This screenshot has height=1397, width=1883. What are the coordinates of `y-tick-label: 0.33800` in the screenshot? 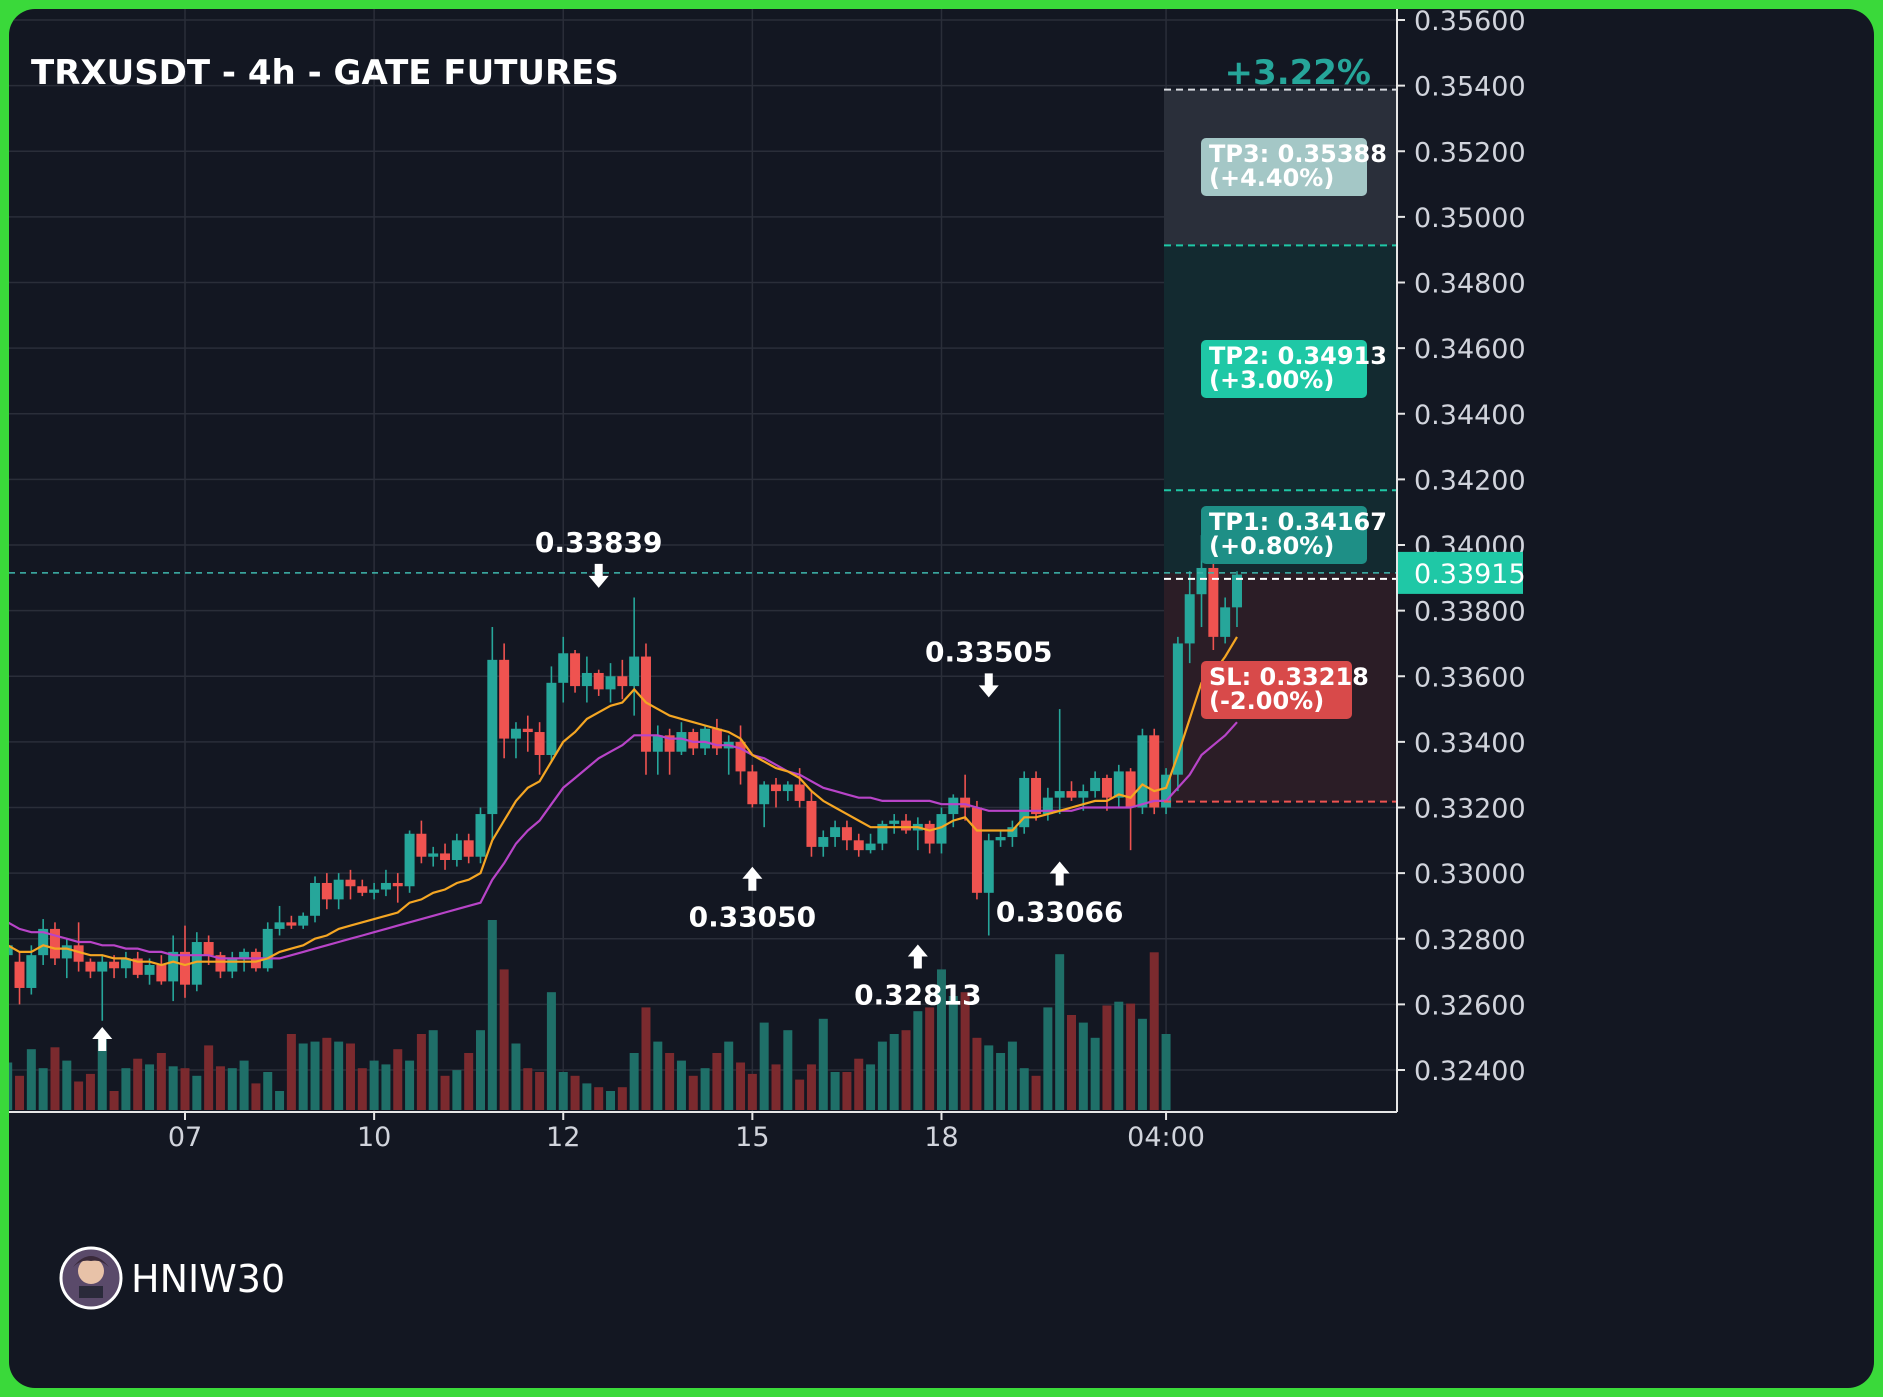 It's located at (1470, 612).